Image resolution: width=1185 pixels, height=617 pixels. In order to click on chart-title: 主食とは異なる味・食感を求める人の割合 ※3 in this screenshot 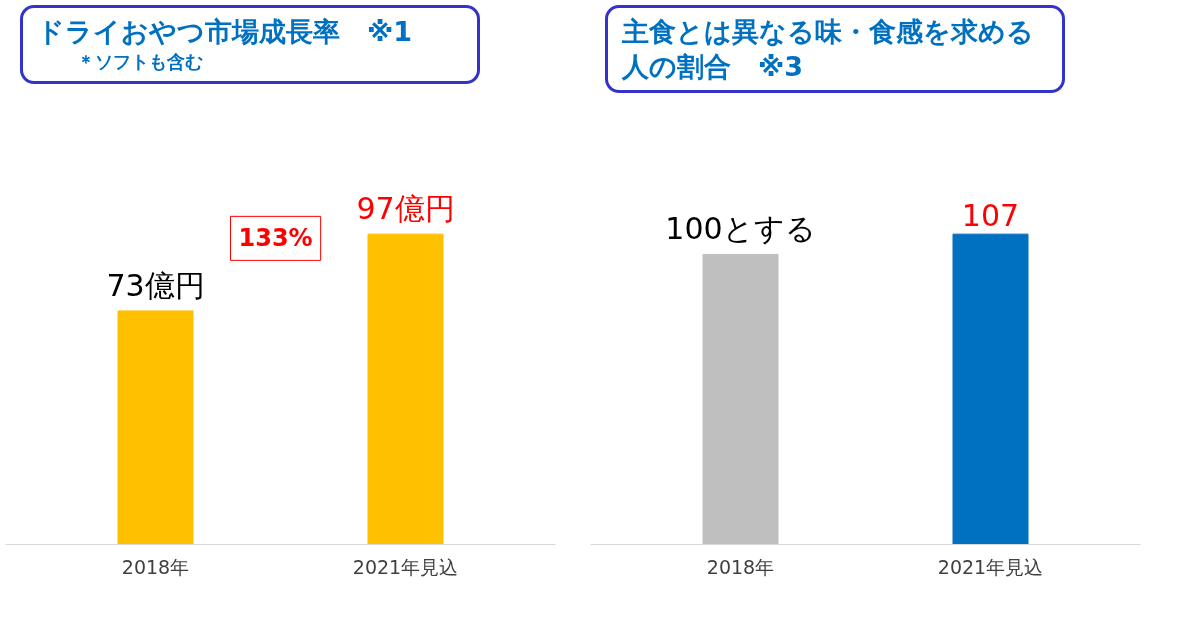, I will do `click(828, 50)`.